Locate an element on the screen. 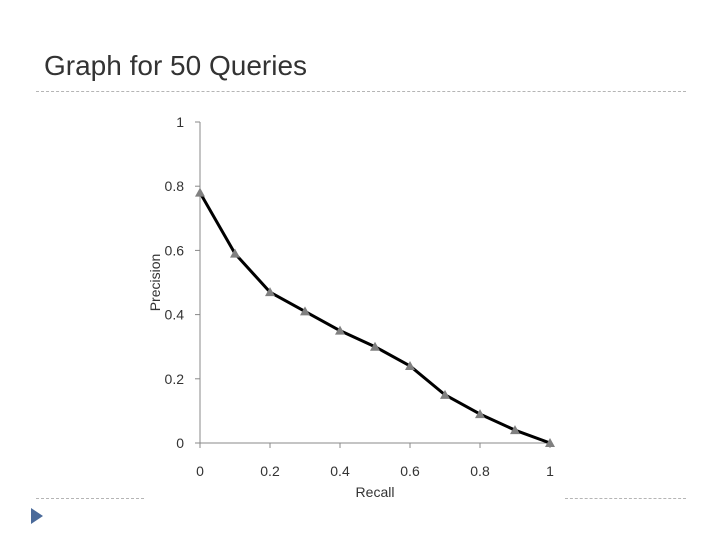  footer-divider-right is located at coordinates (625, 498).